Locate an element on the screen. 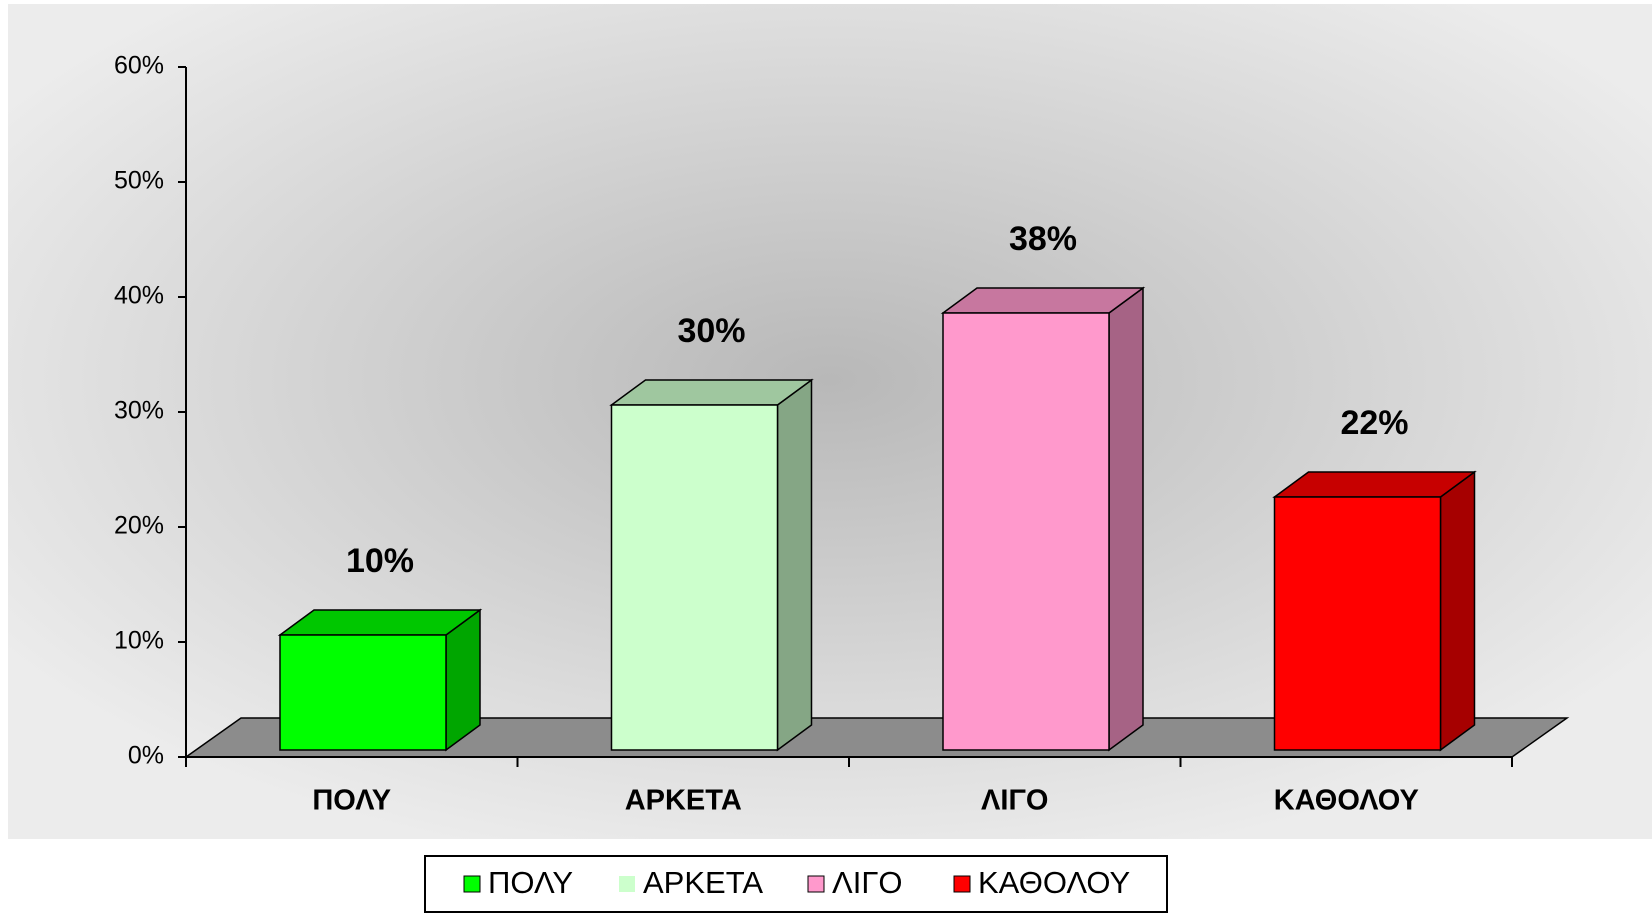  y-tick-label: 50% is located at coordinates (139, 181).